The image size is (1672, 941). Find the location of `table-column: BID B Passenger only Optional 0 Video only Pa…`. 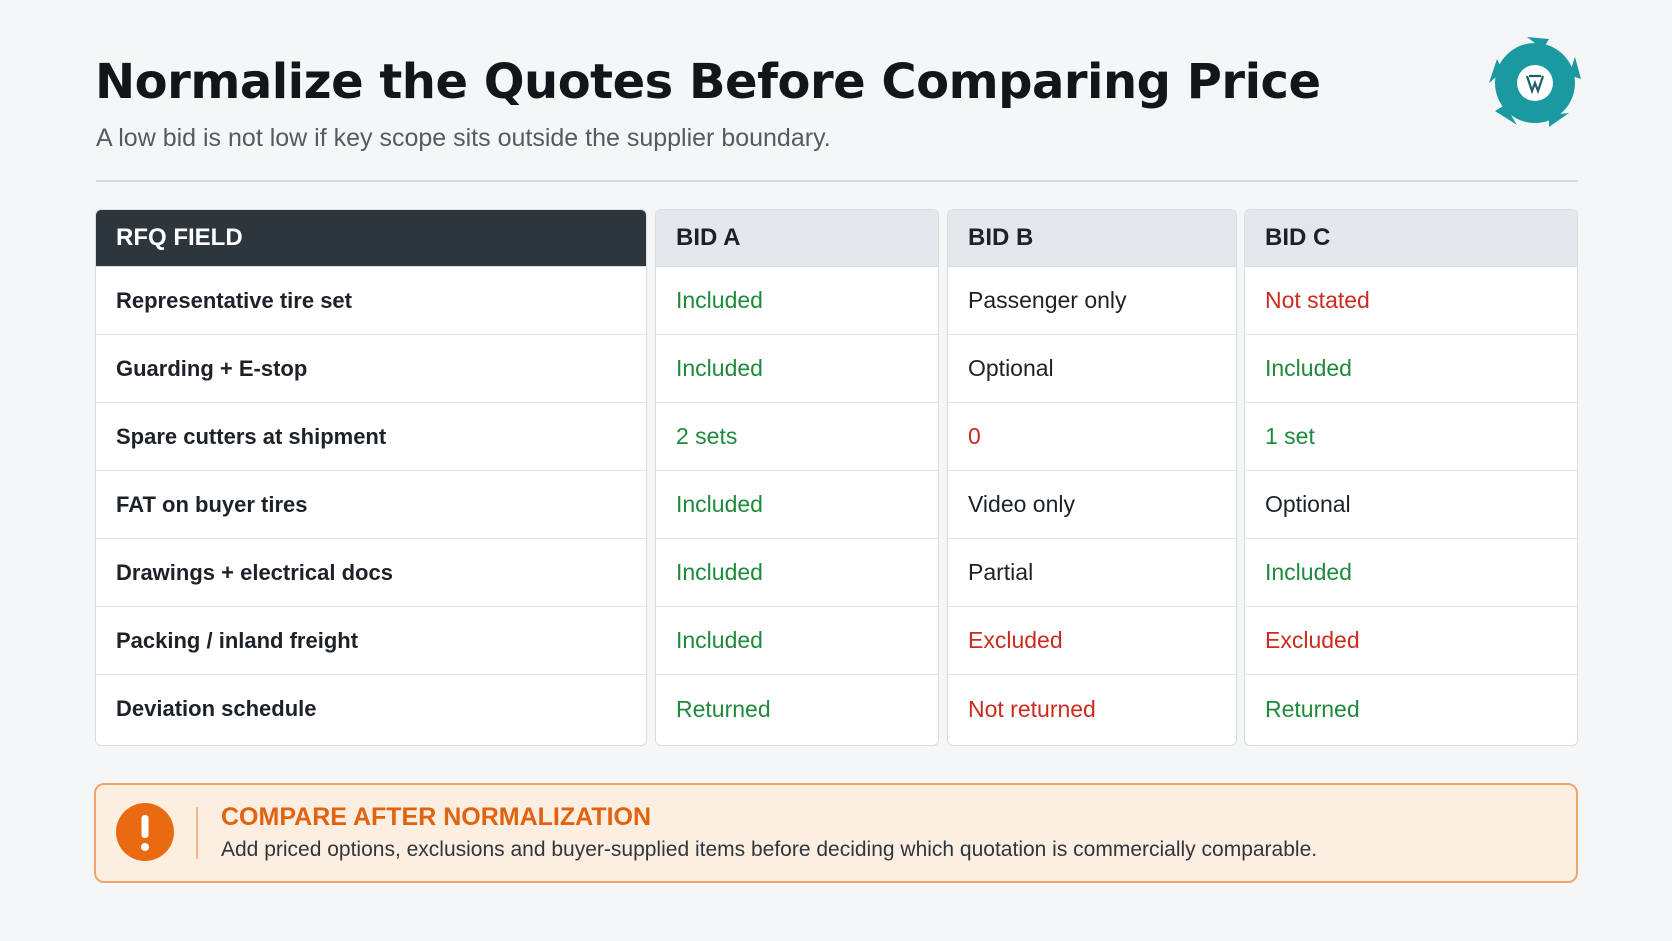

table-column: BID B Passenger only Optional 0 Video only Pa… is located at coordinates (1092, 477).